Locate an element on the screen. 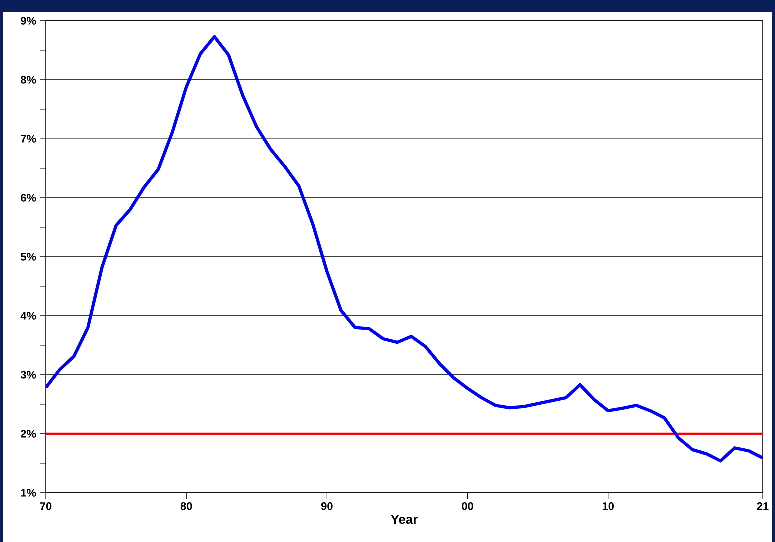  y-tick-label: 9% is located at coordinates (28, 21).